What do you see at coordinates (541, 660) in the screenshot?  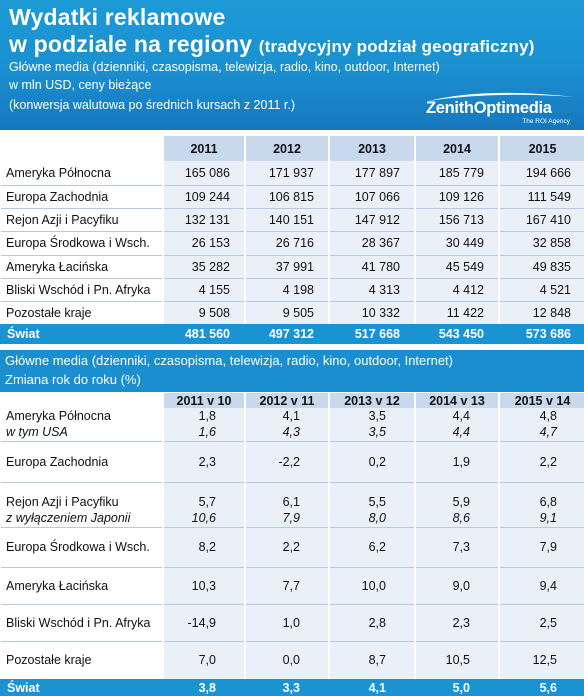 I see `cell-value: 12,5` at bounding box center [541, 660].